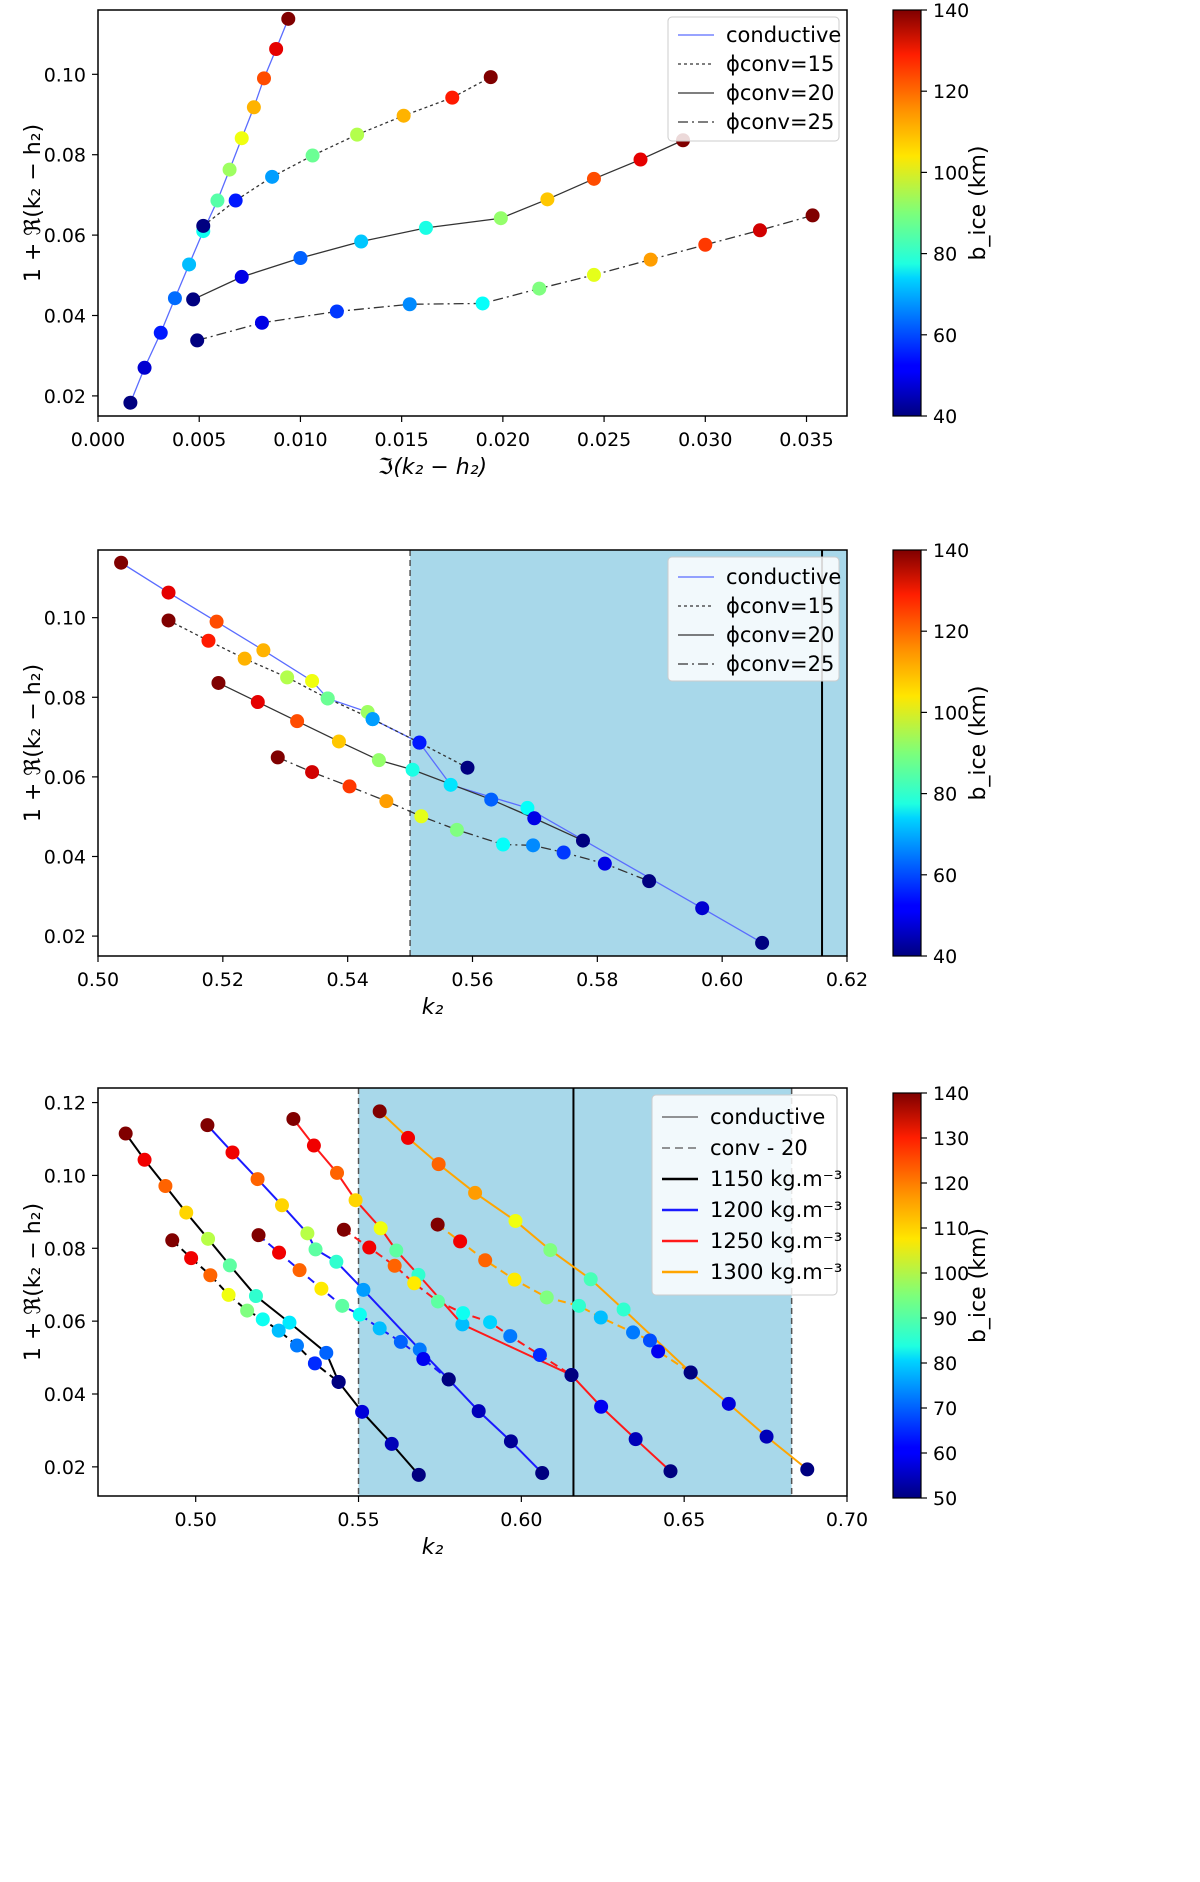 This screenshot has height=1882, width=1200. What do you see at coordinates (945, 876) in the screenshot?
I see `colorbar-tick-label: 60` at bounding box center [945, 876].